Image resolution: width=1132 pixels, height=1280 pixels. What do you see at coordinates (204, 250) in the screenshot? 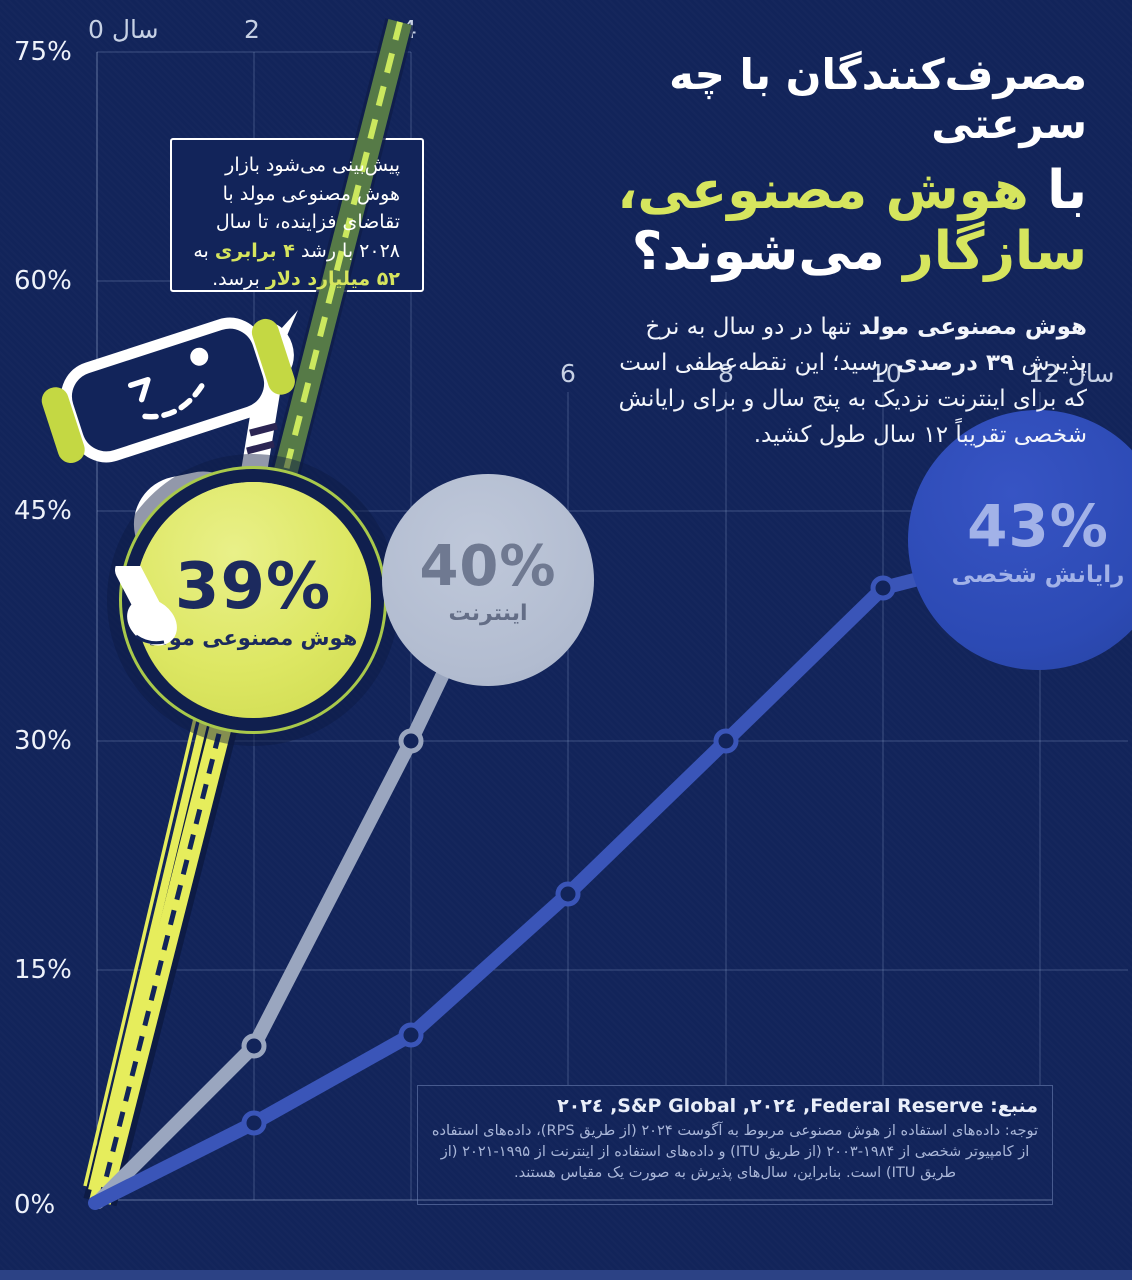
I see `callout-text-mid: به` at bounding box center [204, 250].